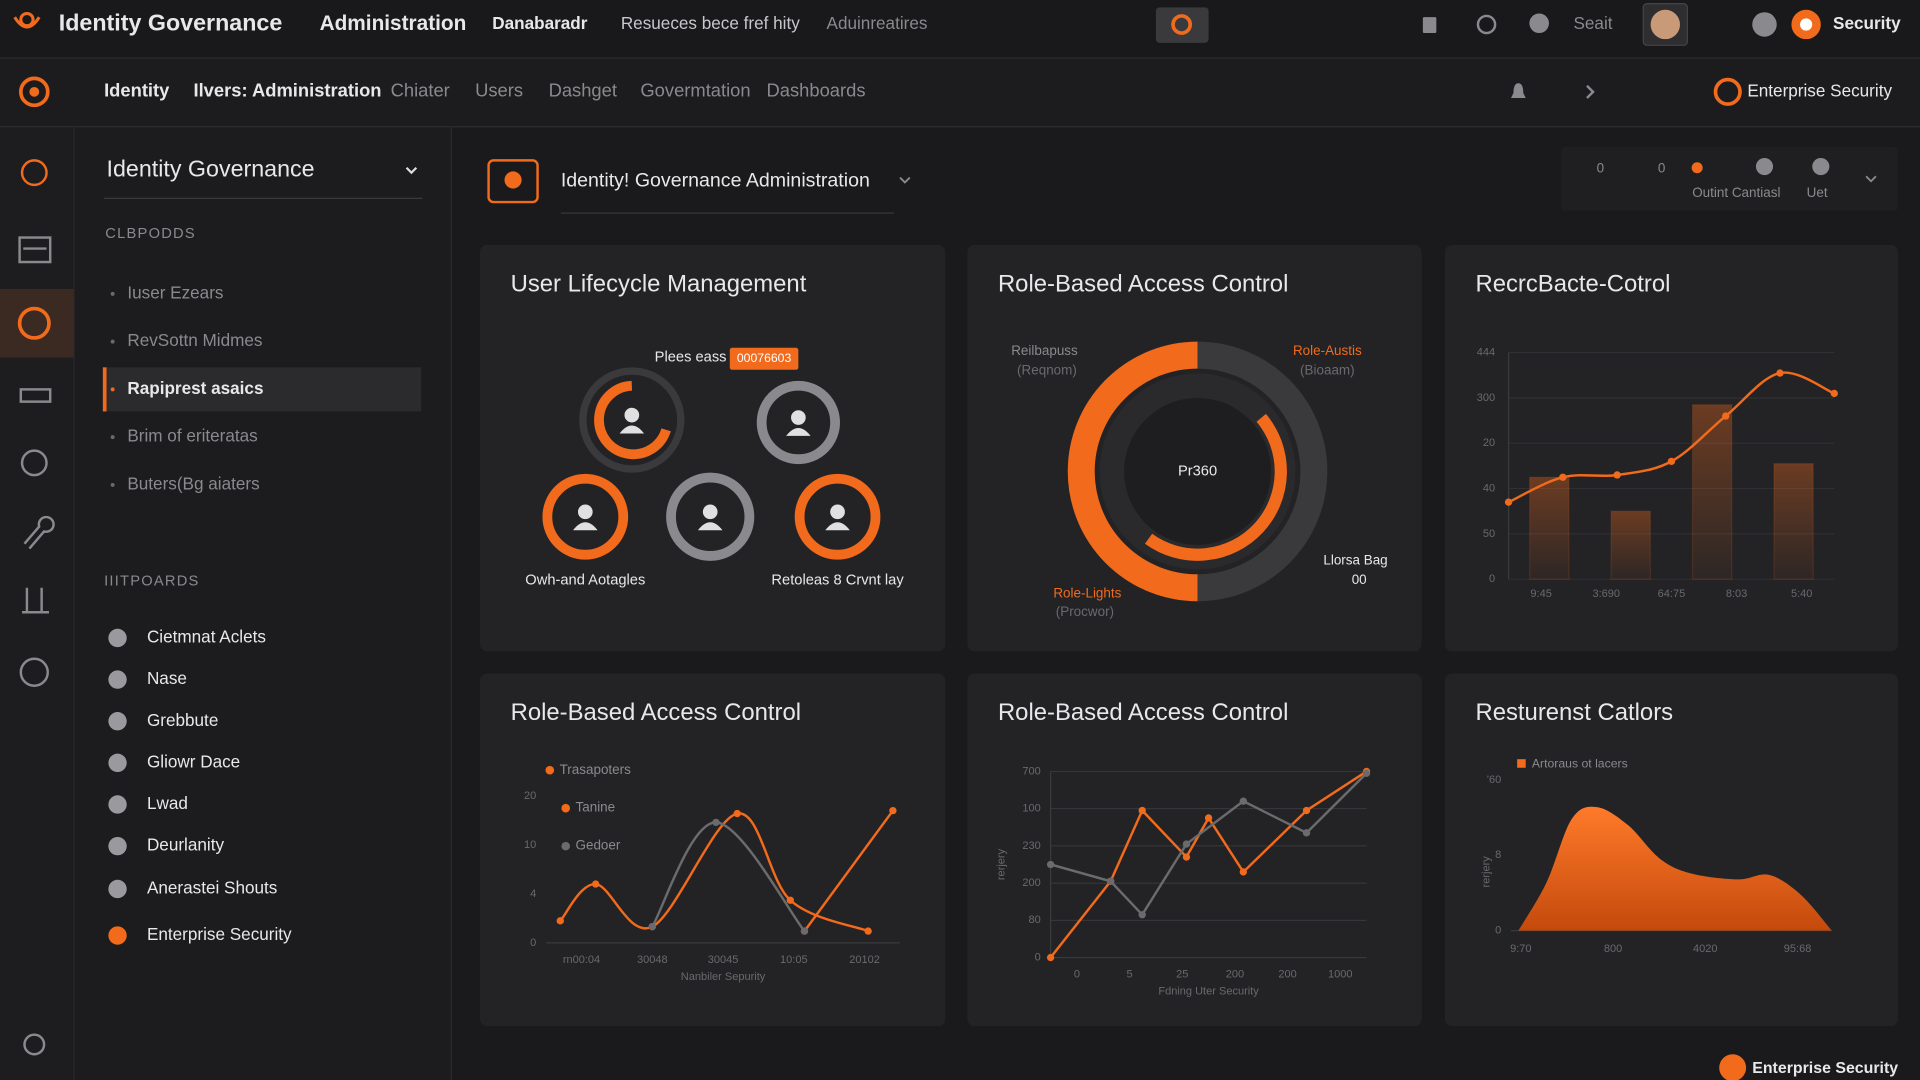 The image size is (1920, 1080). I want to click on nav-link: Ilvers: Administration, so click(287, 90).